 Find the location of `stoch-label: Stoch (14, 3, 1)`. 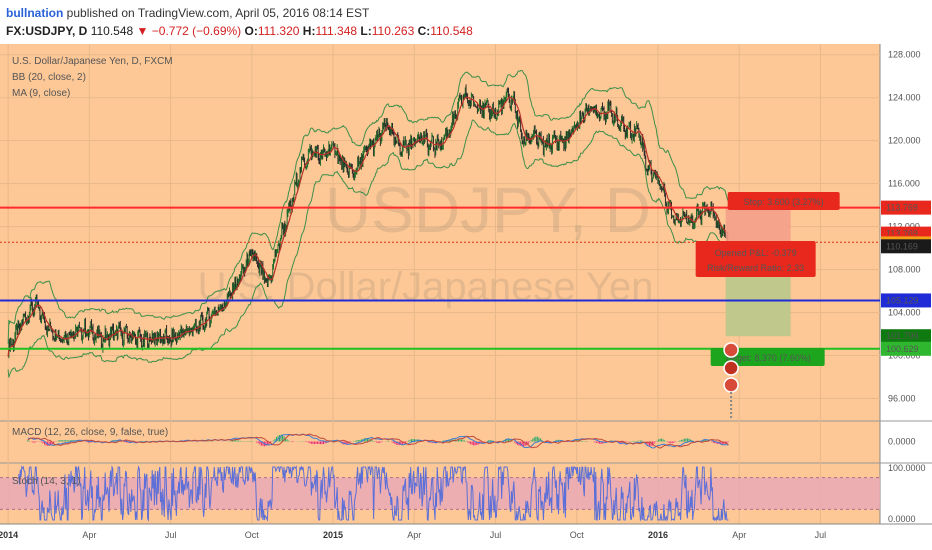

stoch-label: Stoch (14, 3, 1) is located at coordinates (46, 481).